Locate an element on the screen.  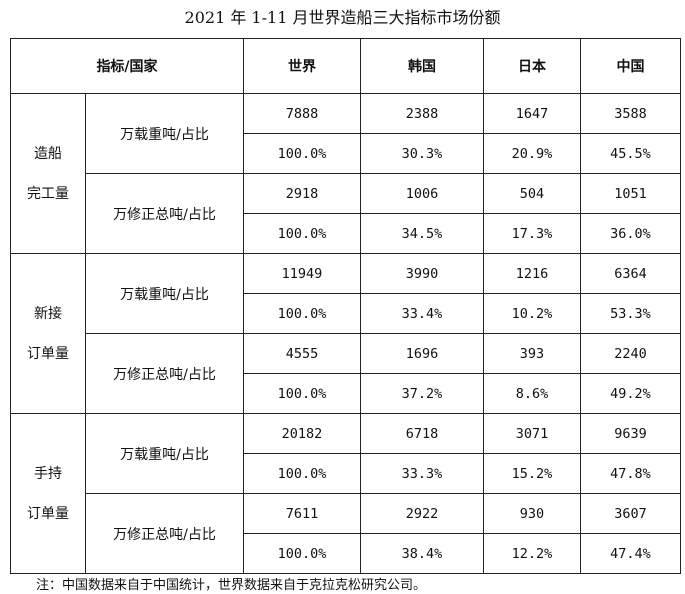
table-row: 100.0% 37.2% 8.6% 49.2% is located at coordinates (346, 393).